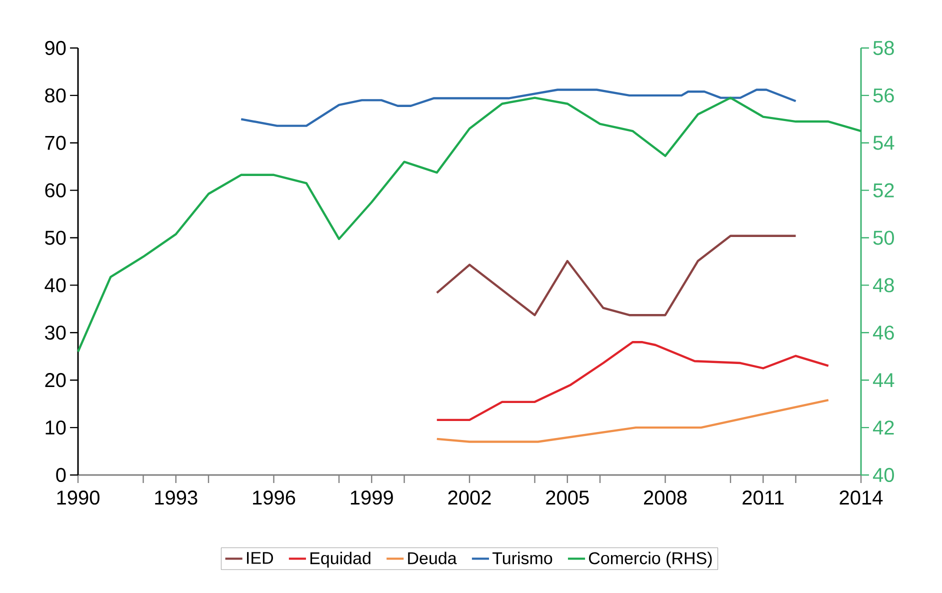 This screenshot has height=593, width=942. What do you see at coordinates (55, 95) in the screenshot?
I see `y-tick-label: 80` at bounding box center [55, 95].